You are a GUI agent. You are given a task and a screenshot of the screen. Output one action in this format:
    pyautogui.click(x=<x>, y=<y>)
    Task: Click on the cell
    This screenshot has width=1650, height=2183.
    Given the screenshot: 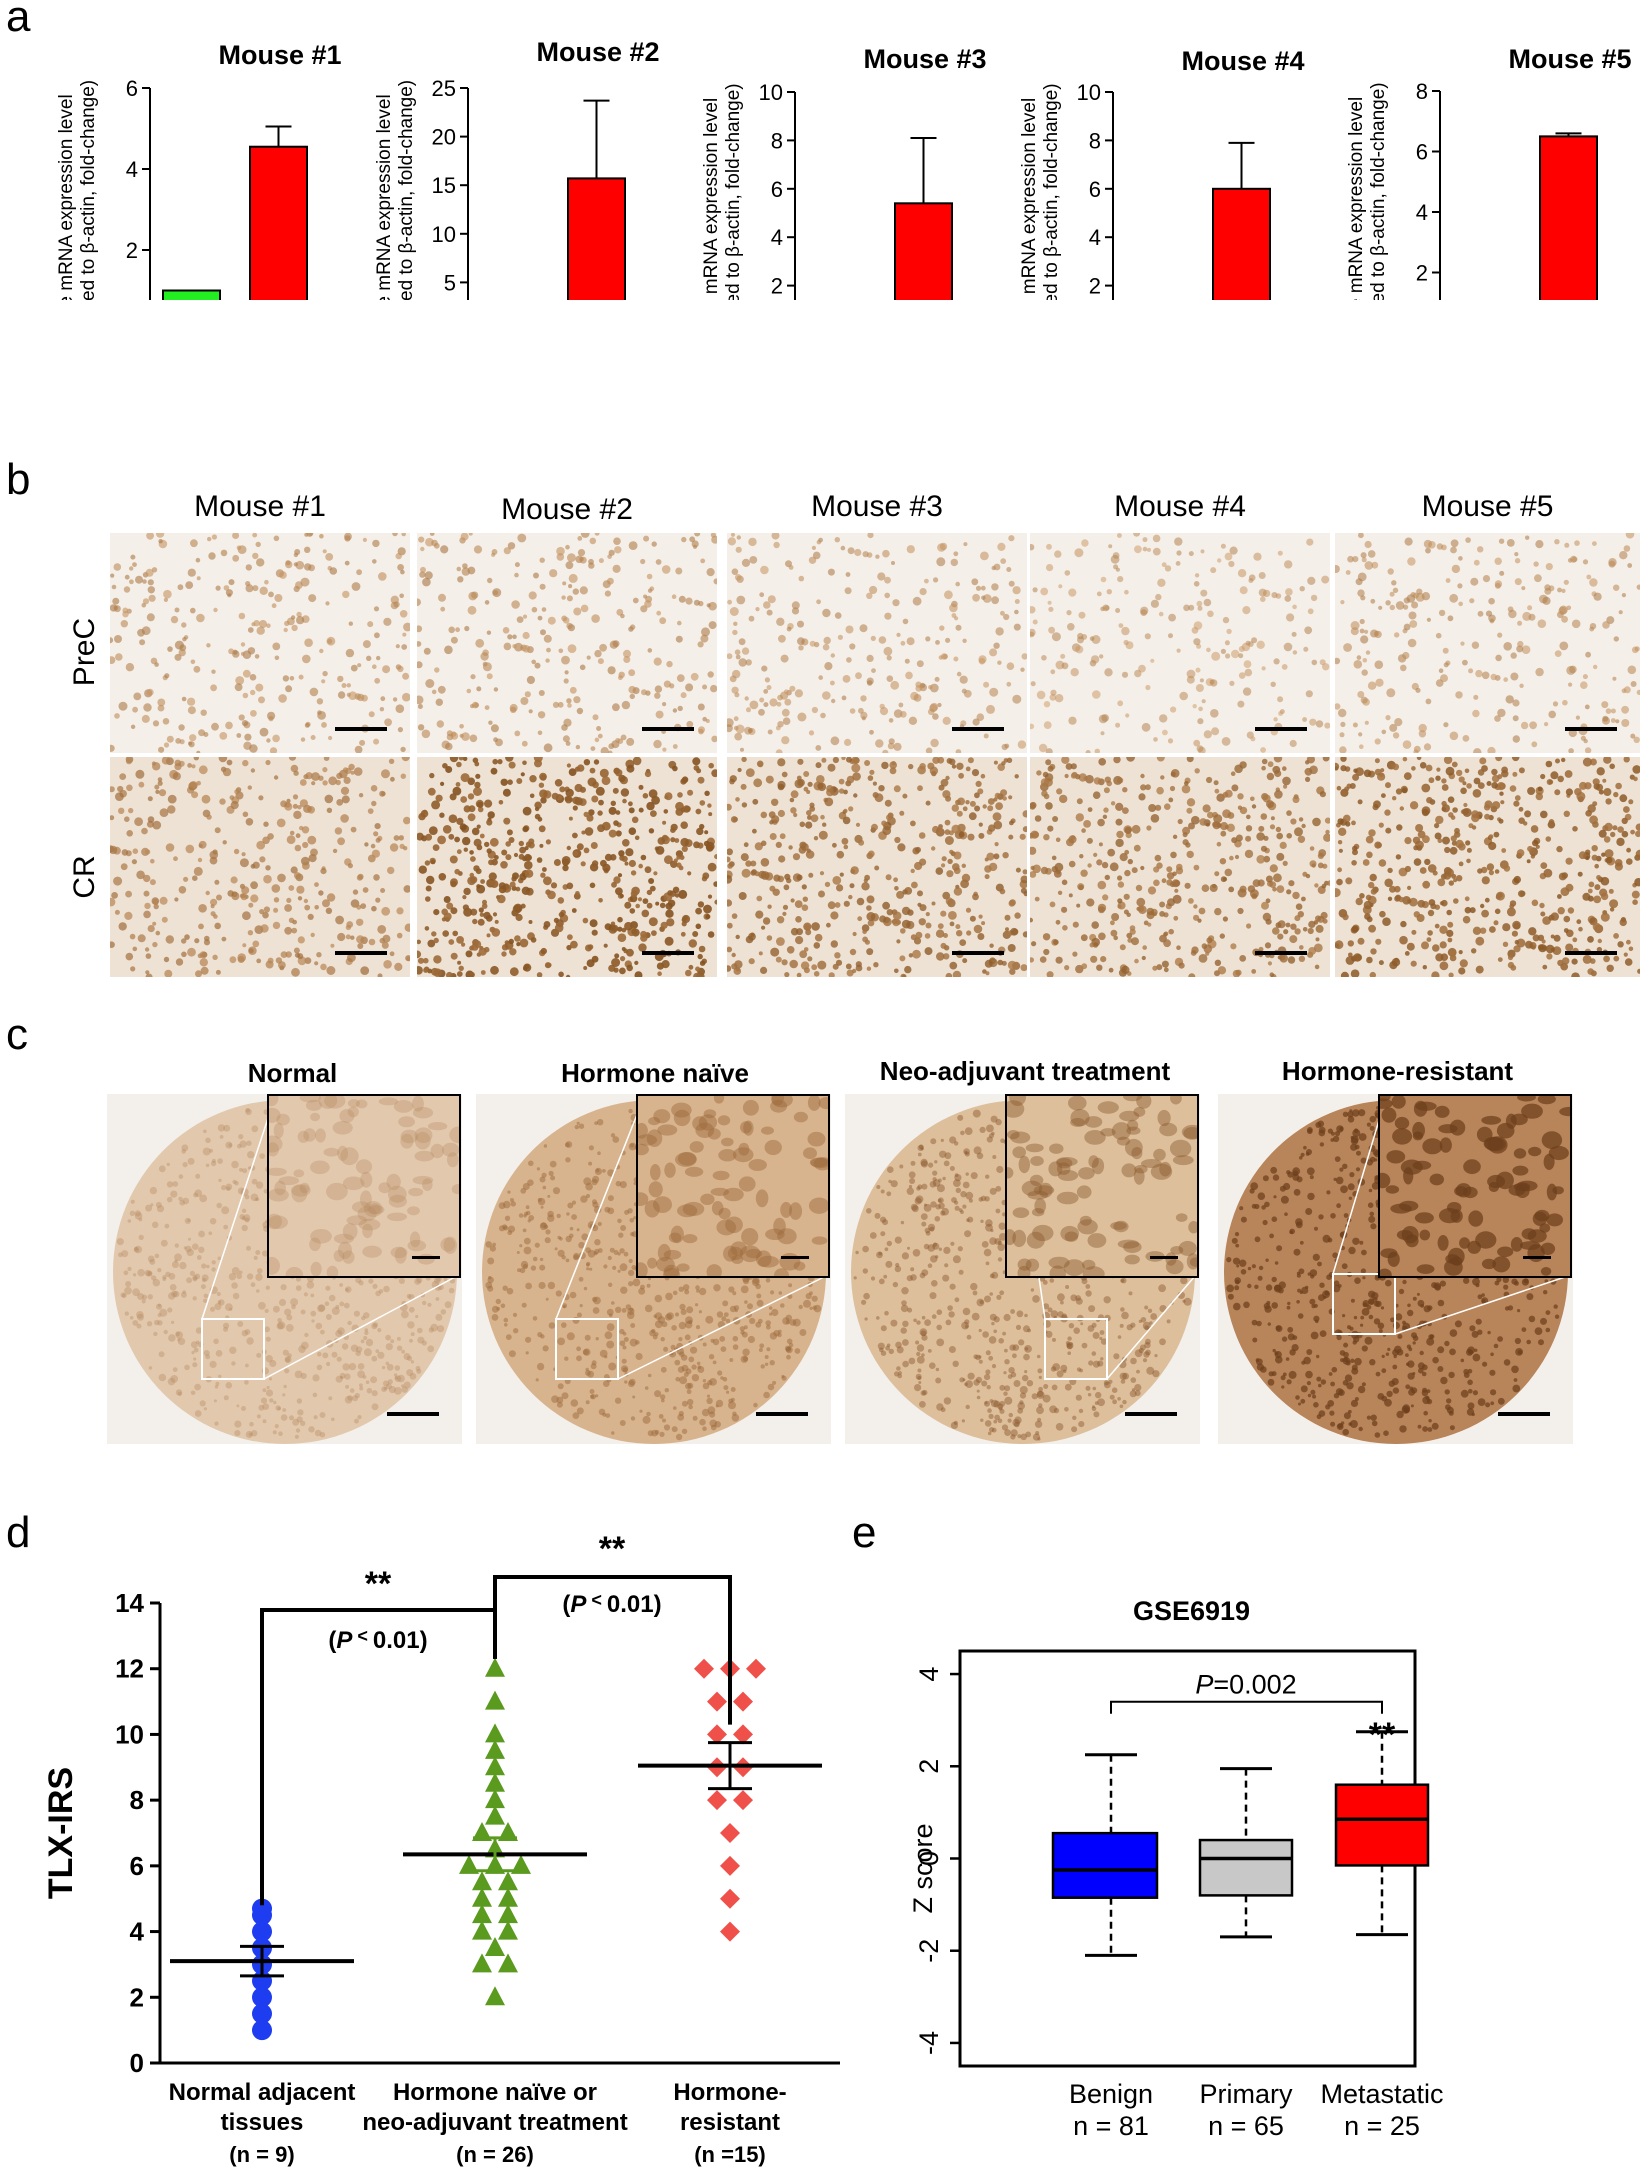 What is the action you would take?
    pyautogui.click(x=353, y=1112)
    